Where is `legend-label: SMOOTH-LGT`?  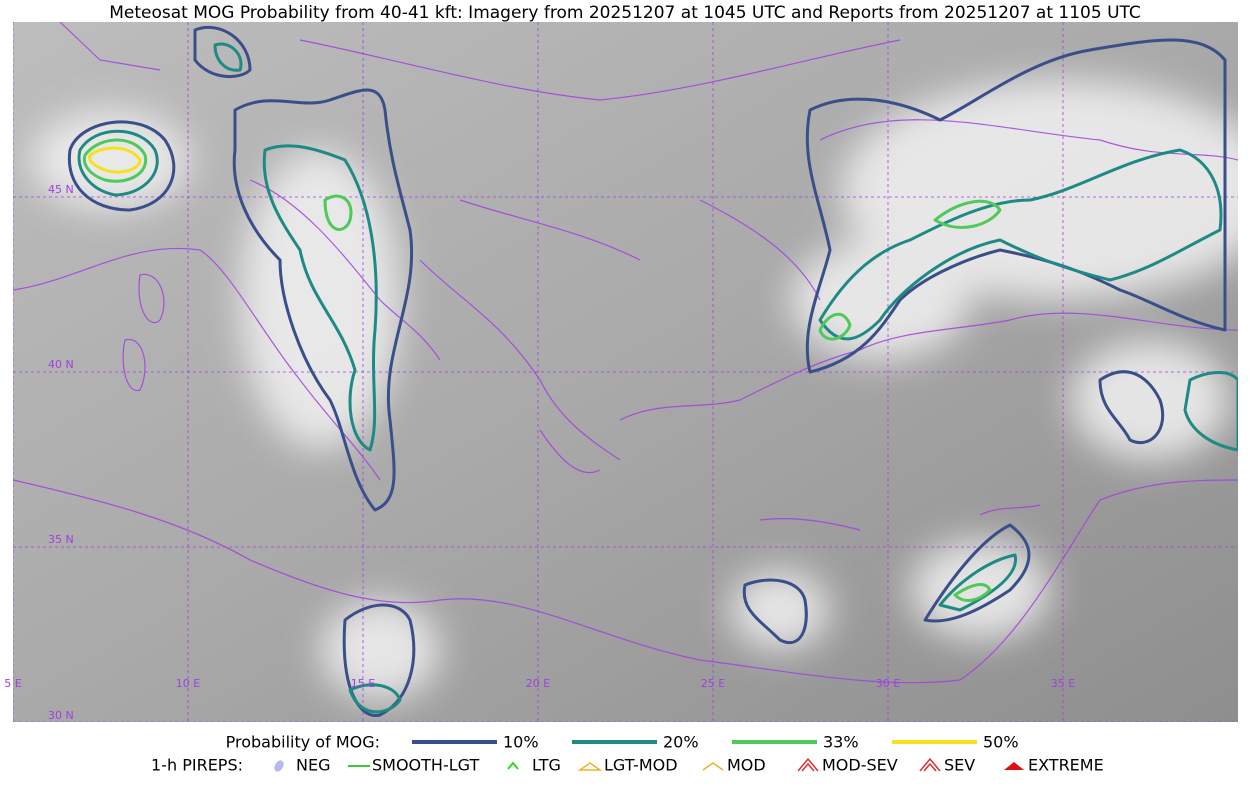
legend-label: SMOOTH-LGT is located at coordinates (425, 765).